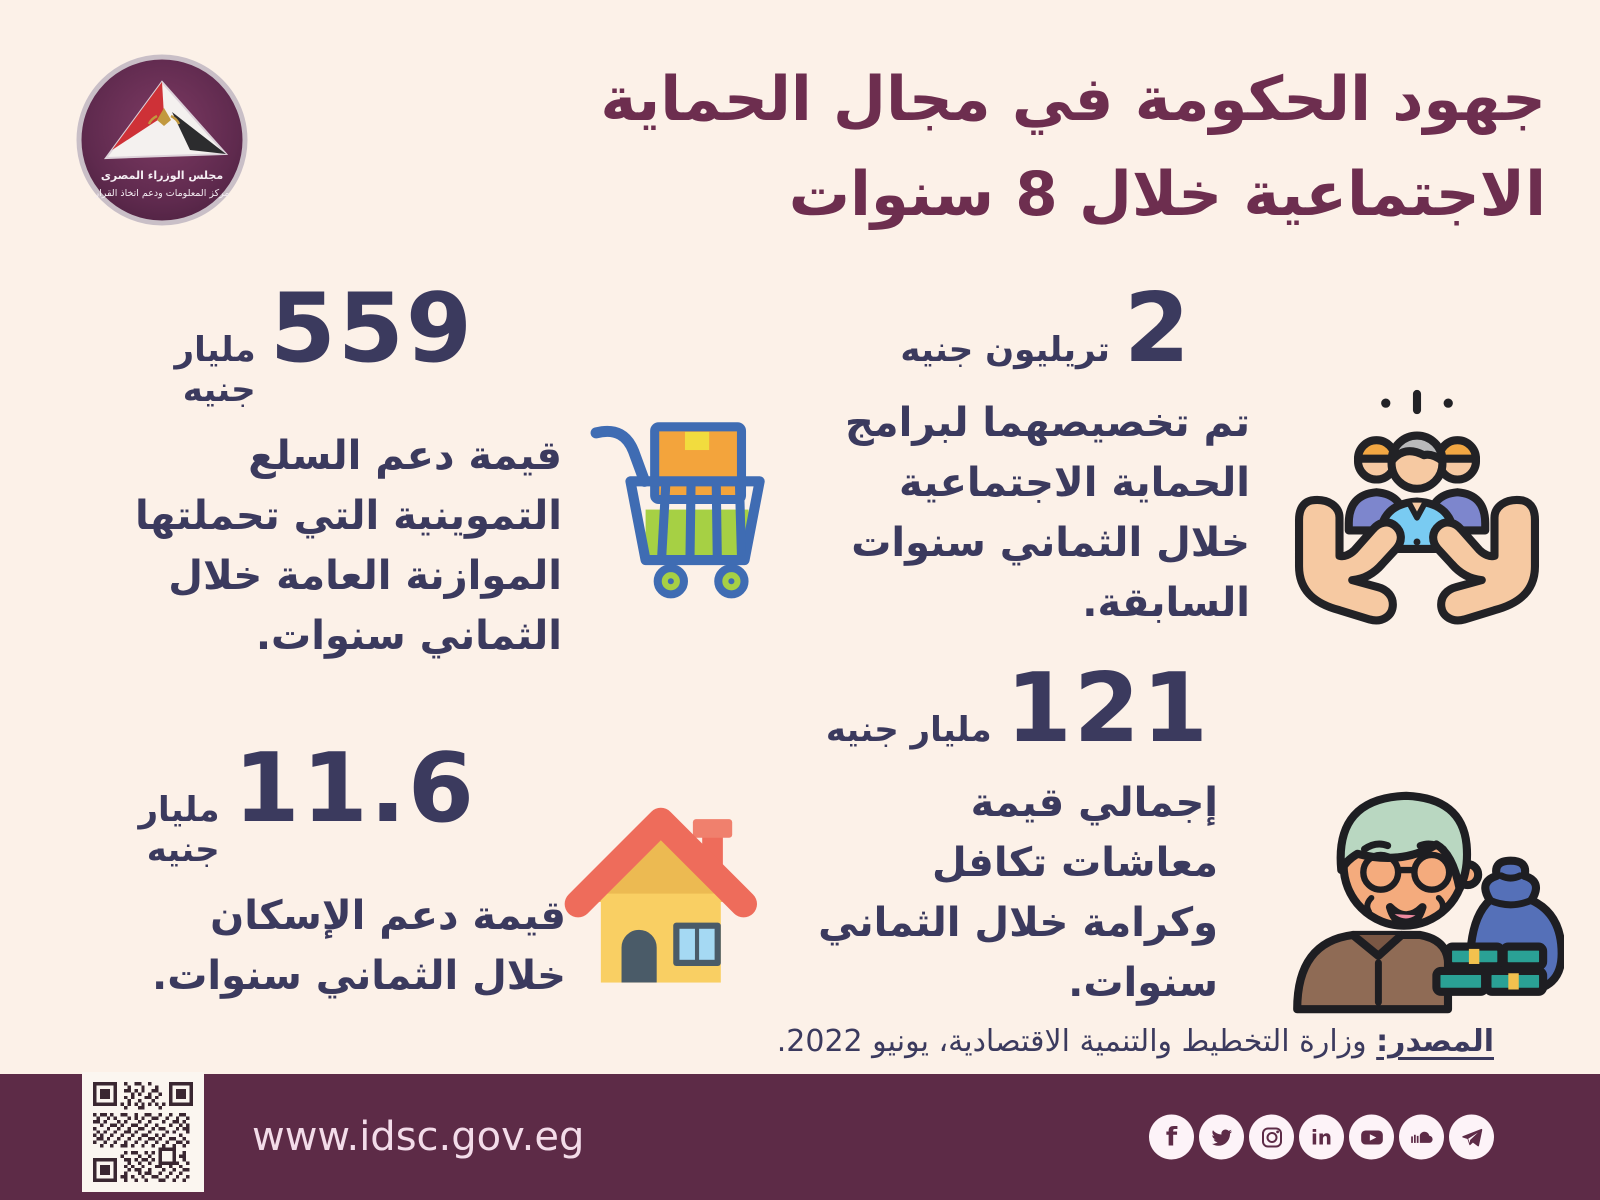 The image size is (1600, 1200). I want to click on stat-housing-figure: 11.6 مليار جنيه, so click(344, 802).